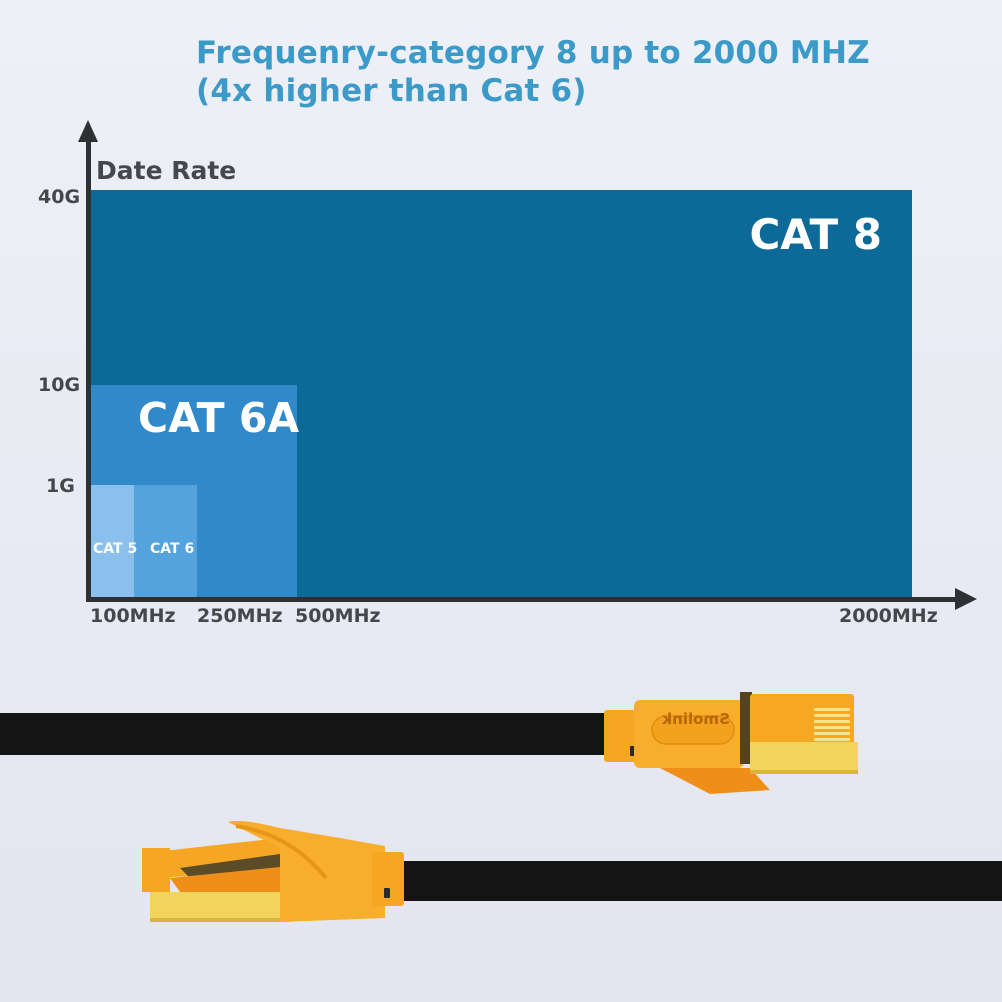 The image size is (1002, 1002). What do you see at coordinates (698, 881) in the screenshot?
I see `cable-jacket-lower` at bounding box center [698, 881].